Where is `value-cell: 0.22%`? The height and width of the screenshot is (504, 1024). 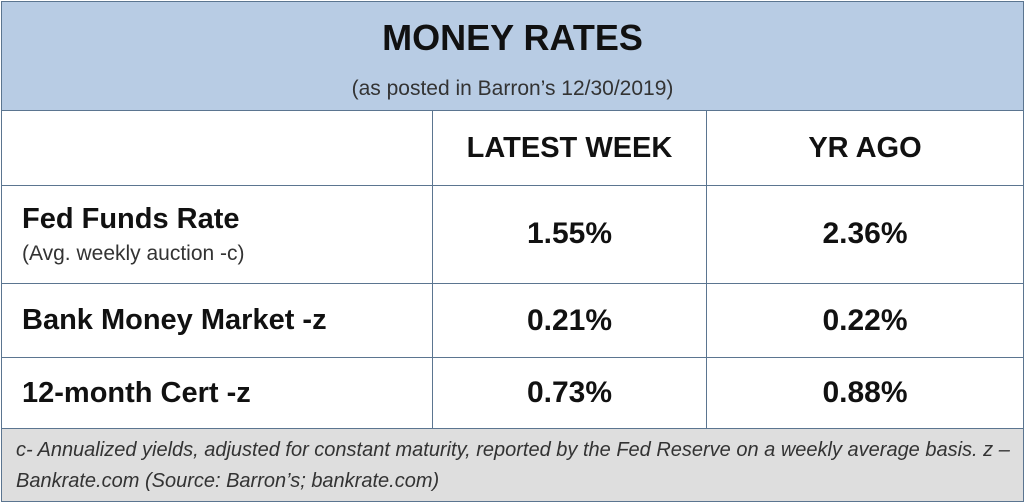 value-cell: 0.22% is located at coordinates (865, 321).